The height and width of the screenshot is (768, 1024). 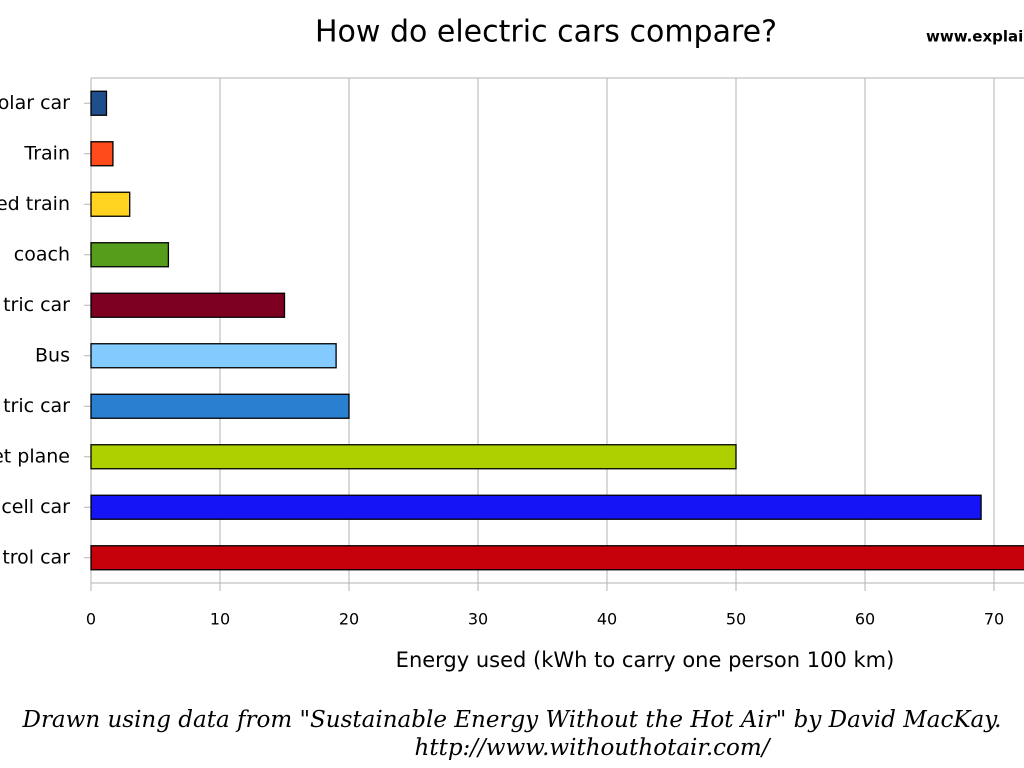 What do you see at coordinates (546, 32) in the screenshot?
I see `chart-title: How do electric cars compare?` at bounding box center [546, 32].